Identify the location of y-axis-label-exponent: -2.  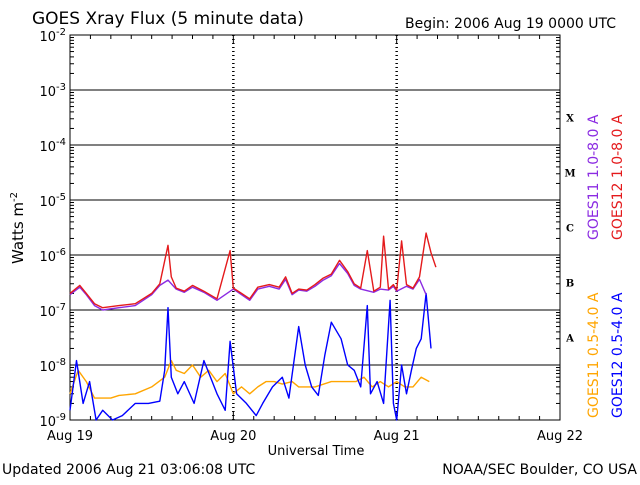
(14, 197).